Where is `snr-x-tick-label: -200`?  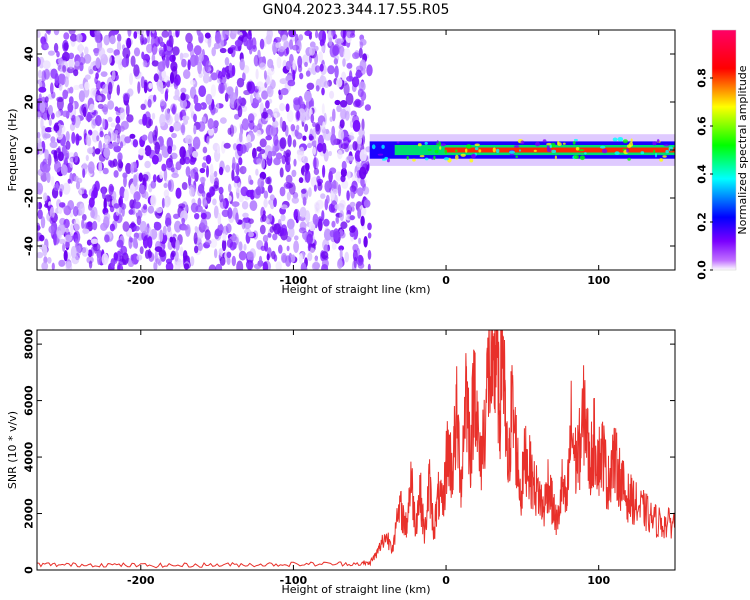 snr-x-tick-label: -200 is located at coordinates (141, 580).